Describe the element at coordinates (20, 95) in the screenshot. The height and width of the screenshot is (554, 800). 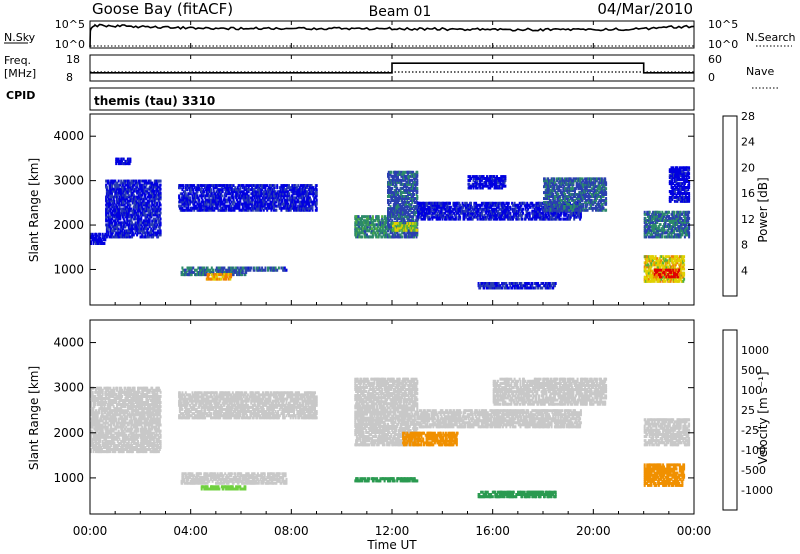
I see `cpid-label: CPID` at that location.